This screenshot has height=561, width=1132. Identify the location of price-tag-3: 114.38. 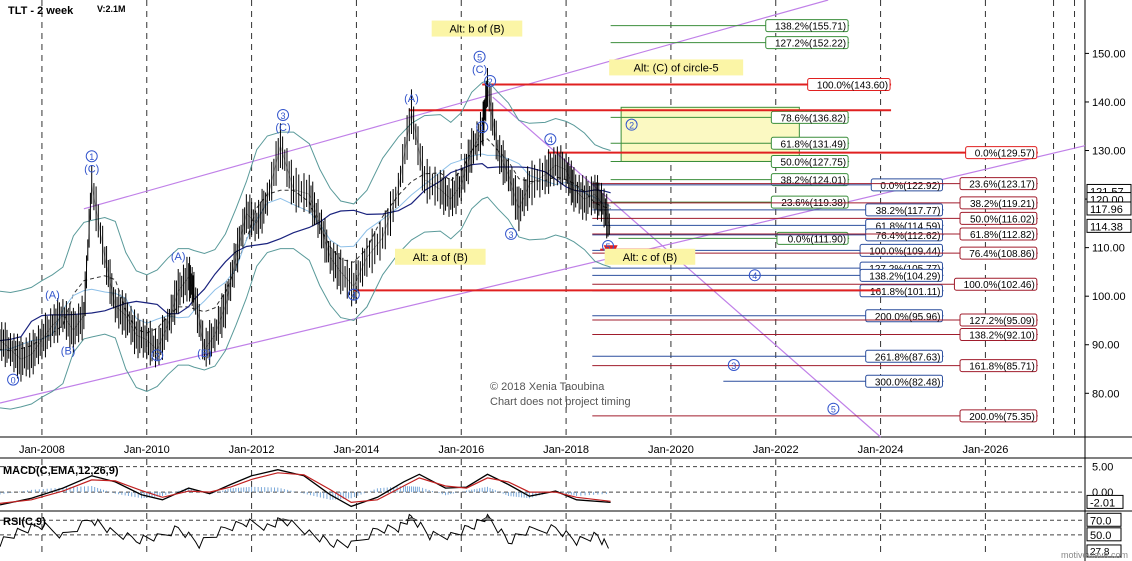
(1106, 227).